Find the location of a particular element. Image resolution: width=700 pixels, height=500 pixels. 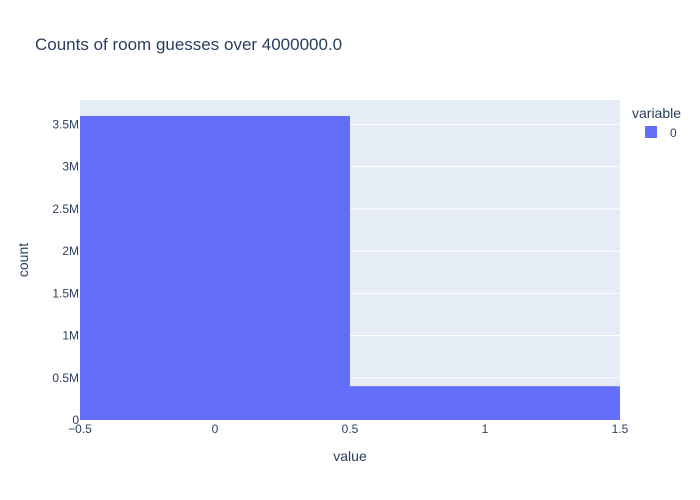

x-tick-labels: −0.5 0 0.5 1 1.5 is located at coordinates (348, 429).